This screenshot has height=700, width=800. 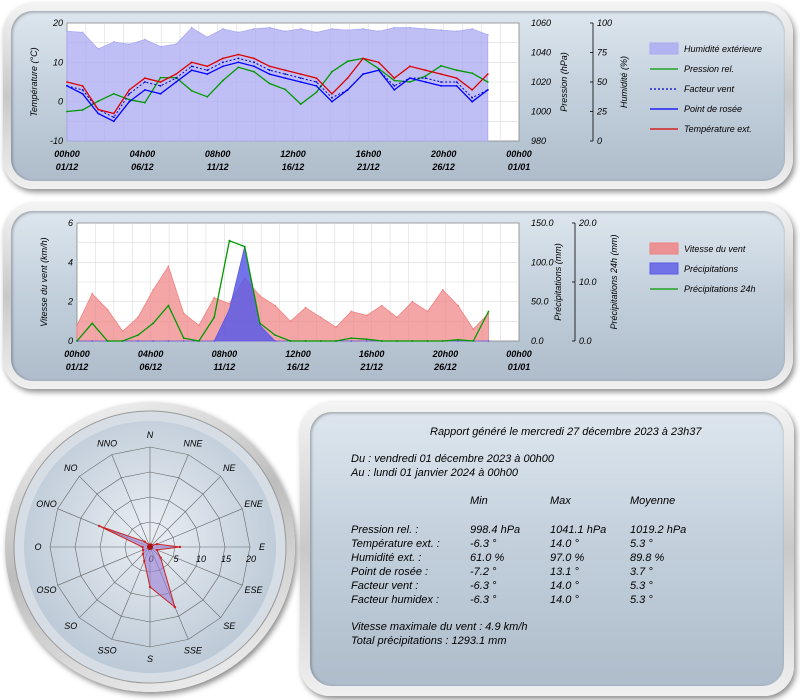 I want to click on y-right-tick: 1040, so click(x=541, y=53).